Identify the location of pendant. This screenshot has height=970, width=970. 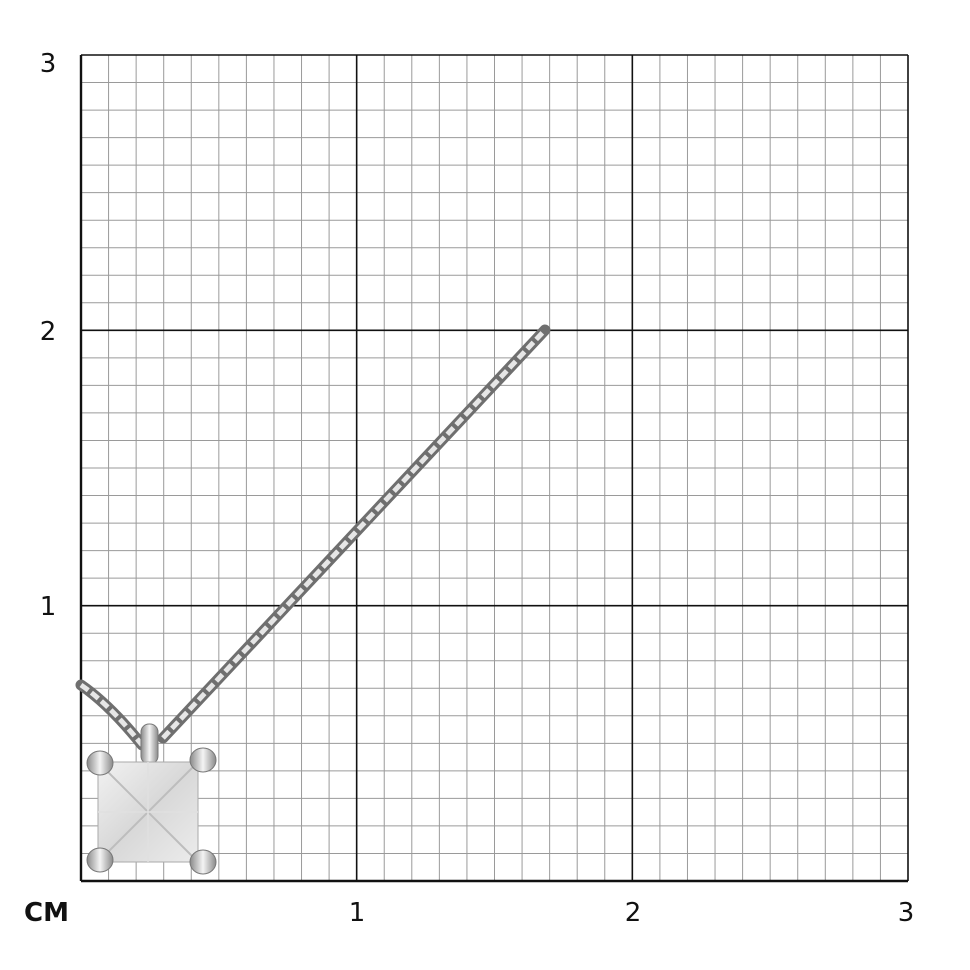
(151, 799).